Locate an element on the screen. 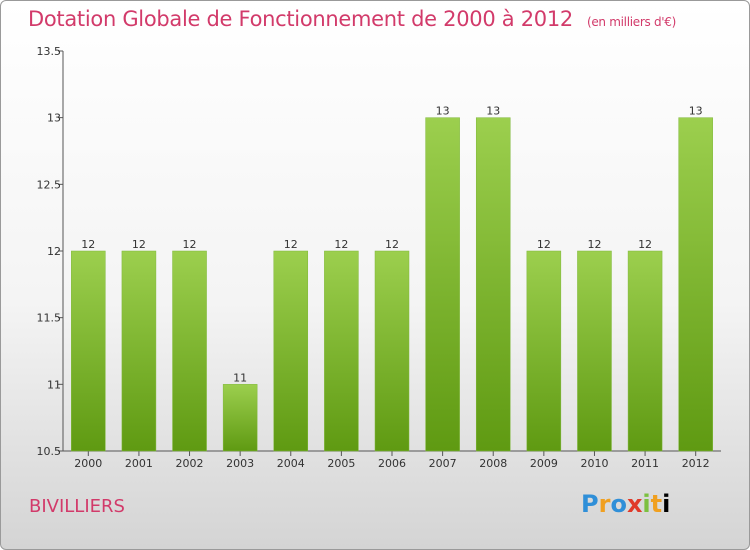 The image size is (750, 550). logo-letter: o is located at coordinates (618, 504).